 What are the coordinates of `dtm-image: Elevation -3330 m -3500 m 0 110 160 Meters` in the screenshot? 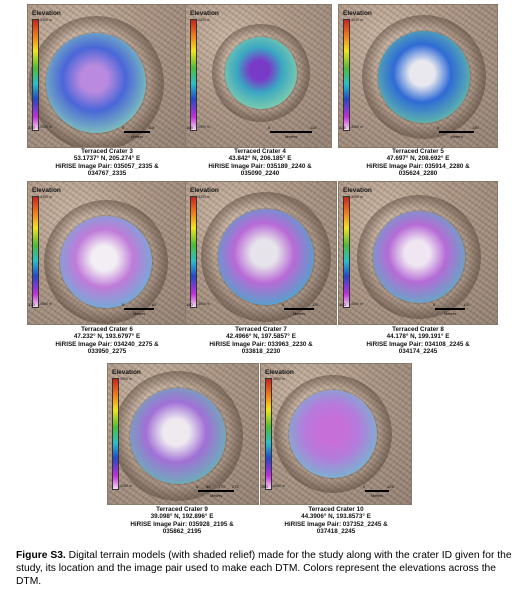 It's located at (261, 253).